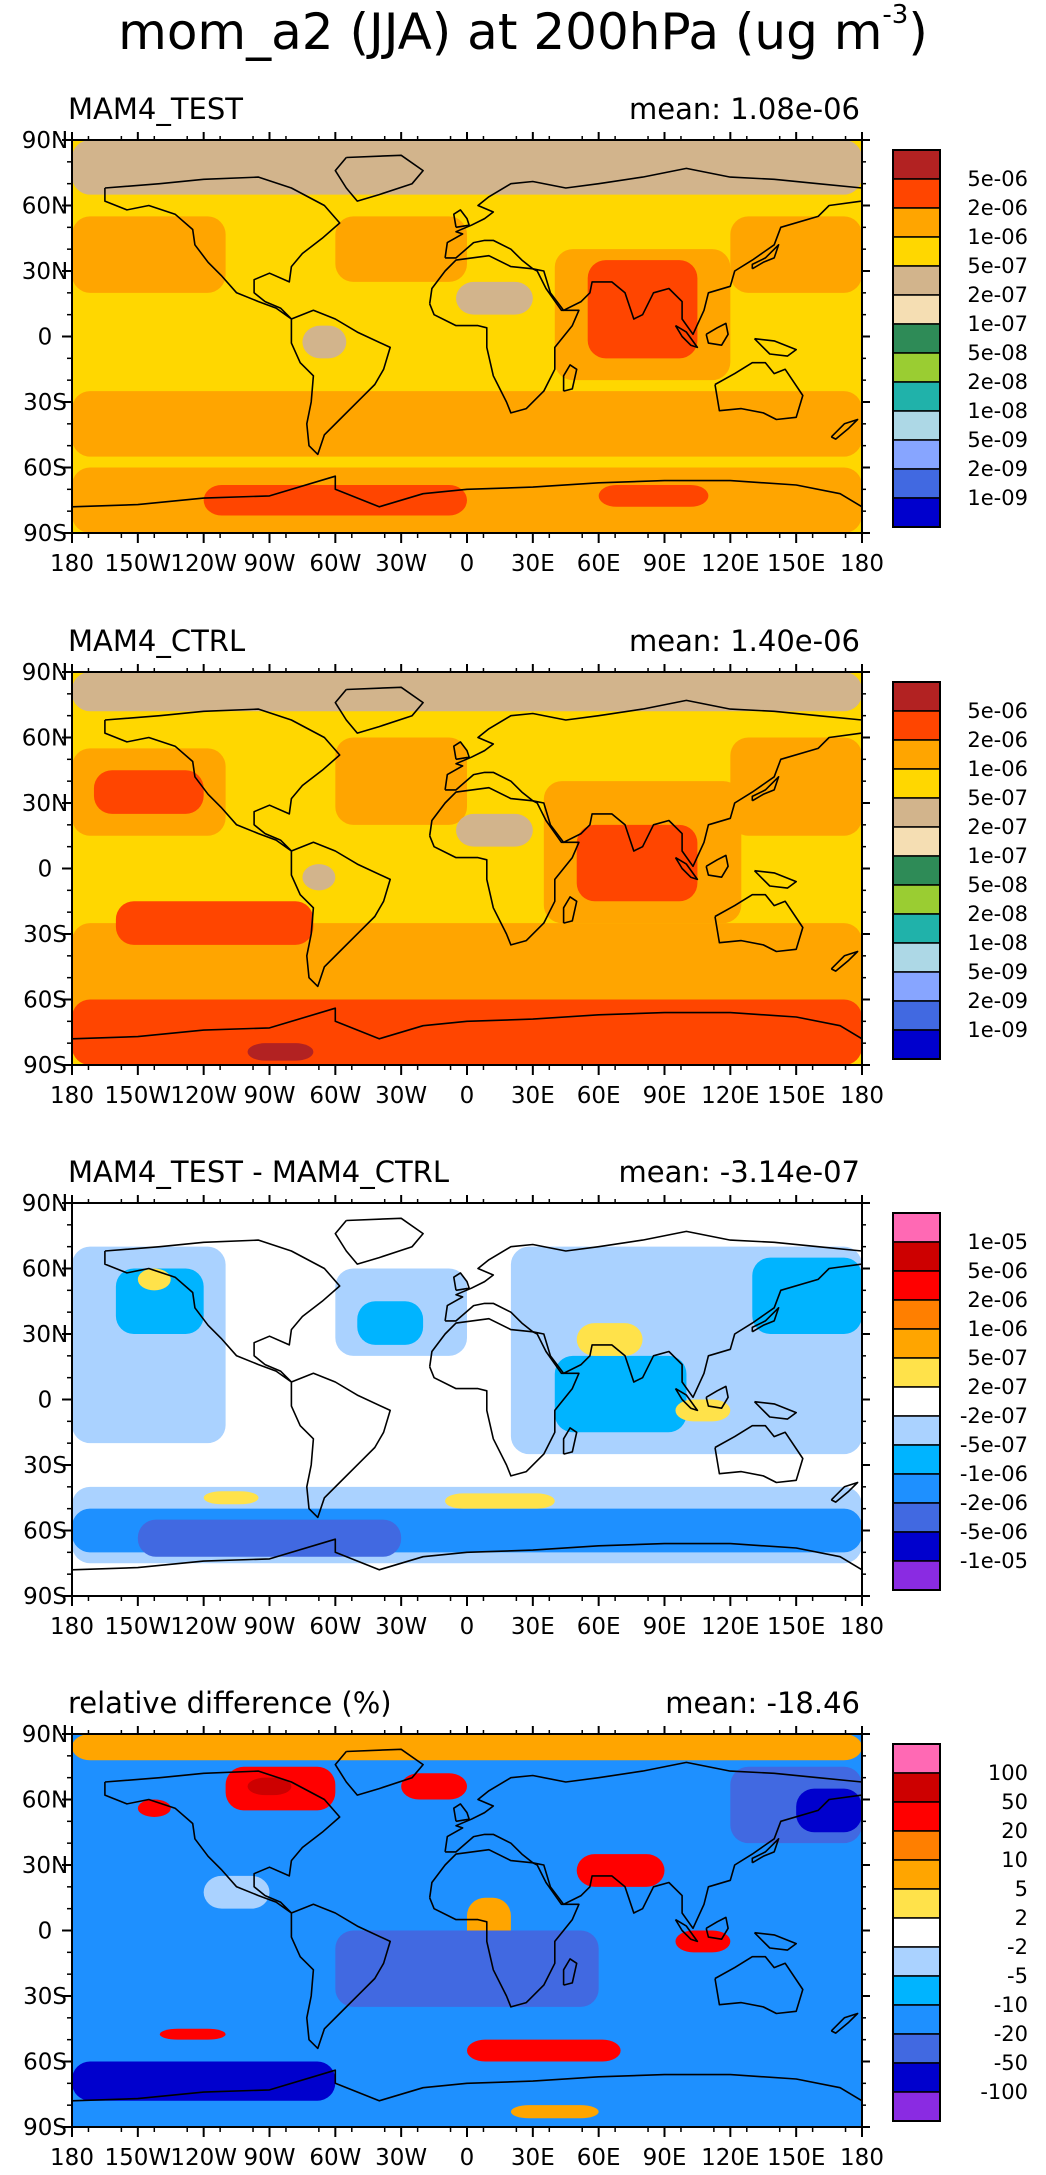 The image size is (1046, 2175). What do you see at coordinates (504, 866) in the screenshot?
I see `coastline-africa` at bounding box center [504, 866].